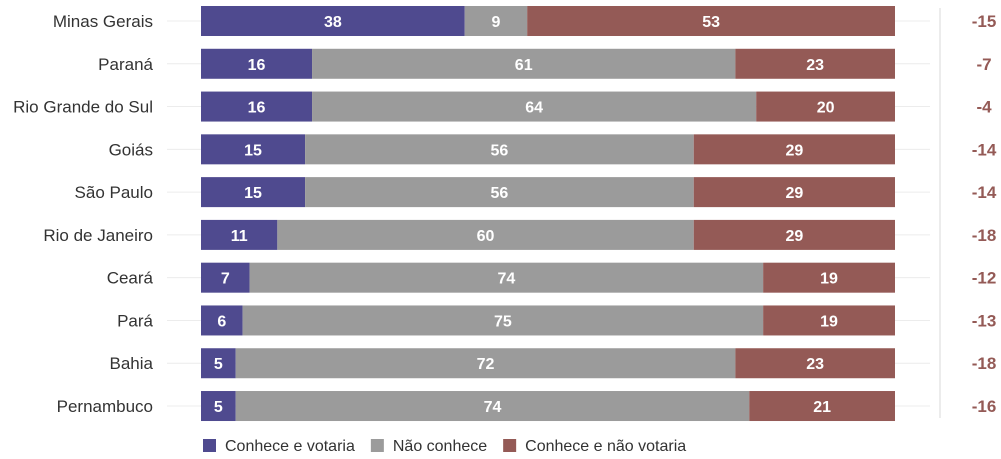 Image resolution: width=1001 pixels, height=459 pixels. Describe the element at coordinates (83, 107) in the screenshot. I see `category-label: Rio Grande do Sul` at that location.